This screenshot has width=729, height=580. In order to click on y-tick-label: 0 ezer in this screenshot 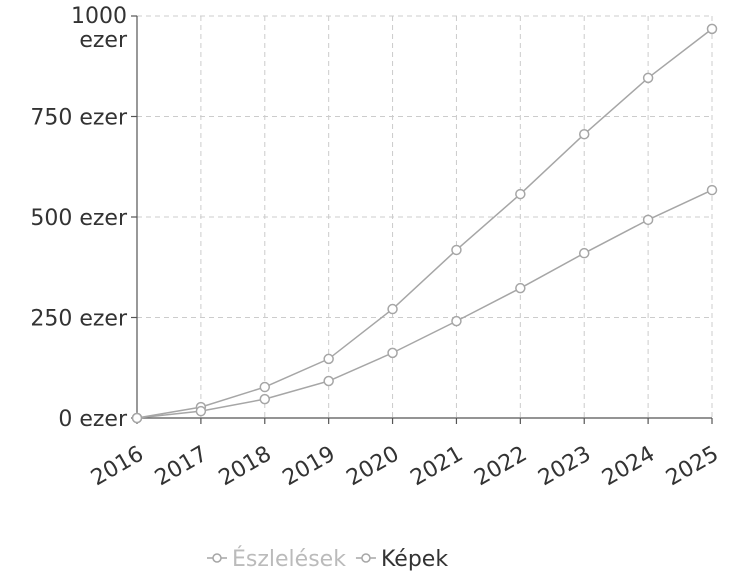, I will do `click(93, 419)`.